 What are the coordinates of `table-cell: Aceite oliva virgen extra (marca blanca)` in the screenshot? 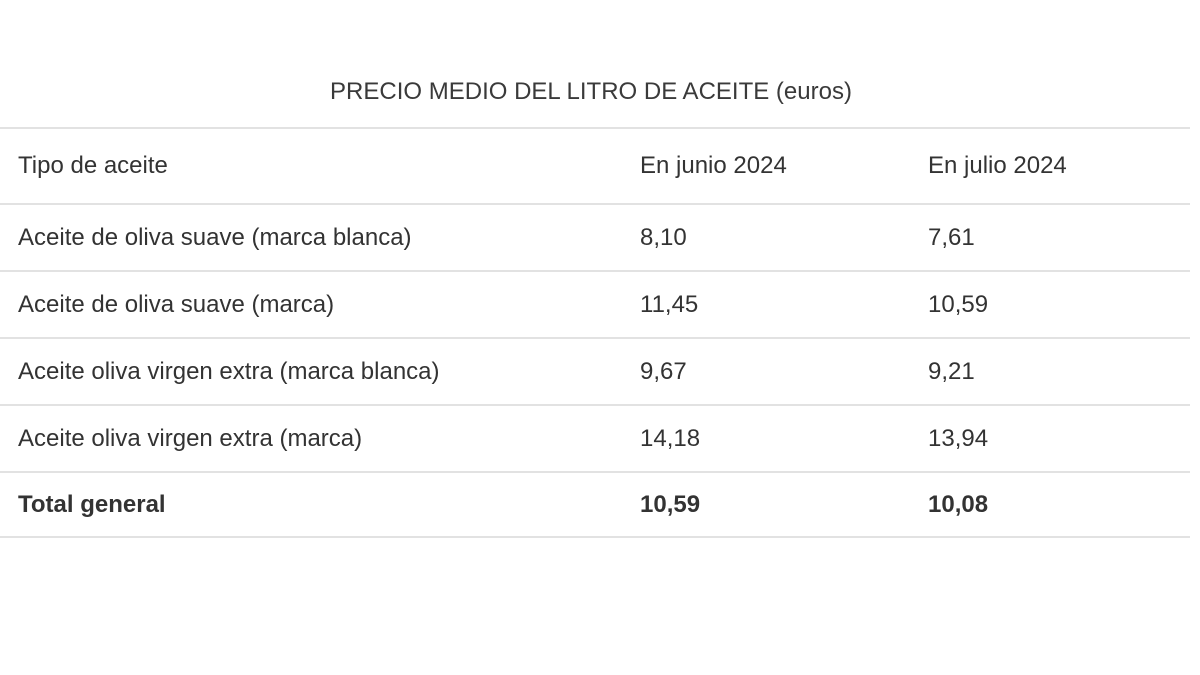 It's located at (229, 371).